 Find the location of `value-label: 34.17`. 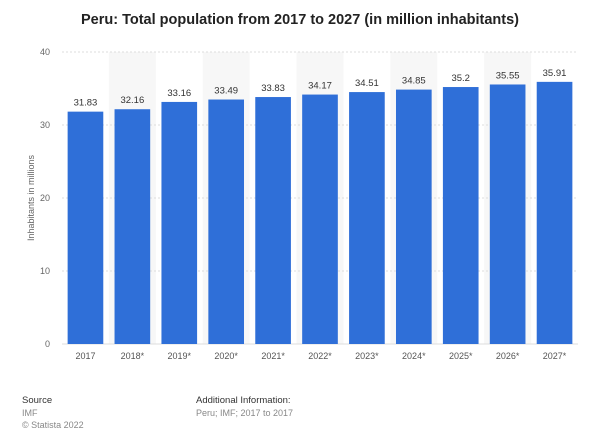

value-label: 34.17 is located at coordinates (320, 86).